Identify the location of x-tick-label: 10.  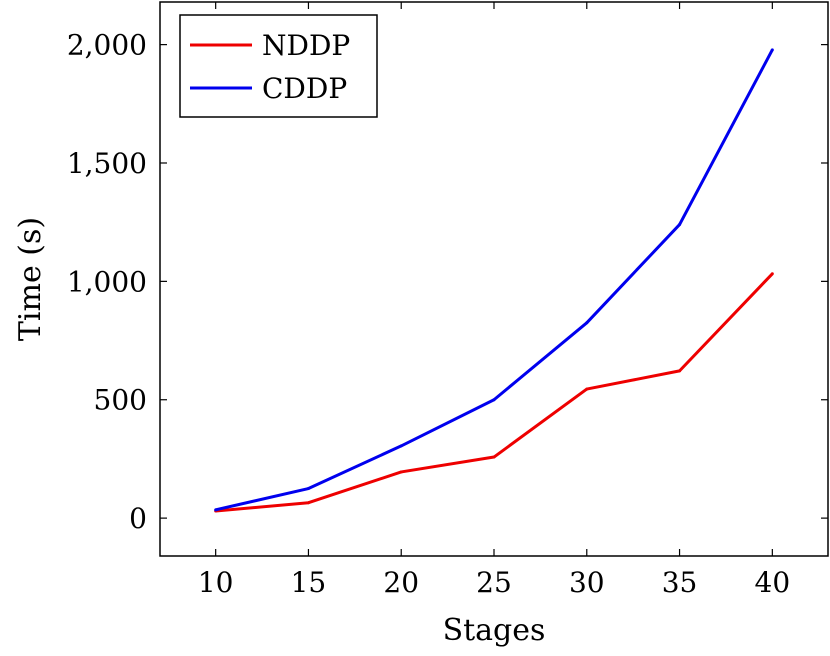
(216, 582).